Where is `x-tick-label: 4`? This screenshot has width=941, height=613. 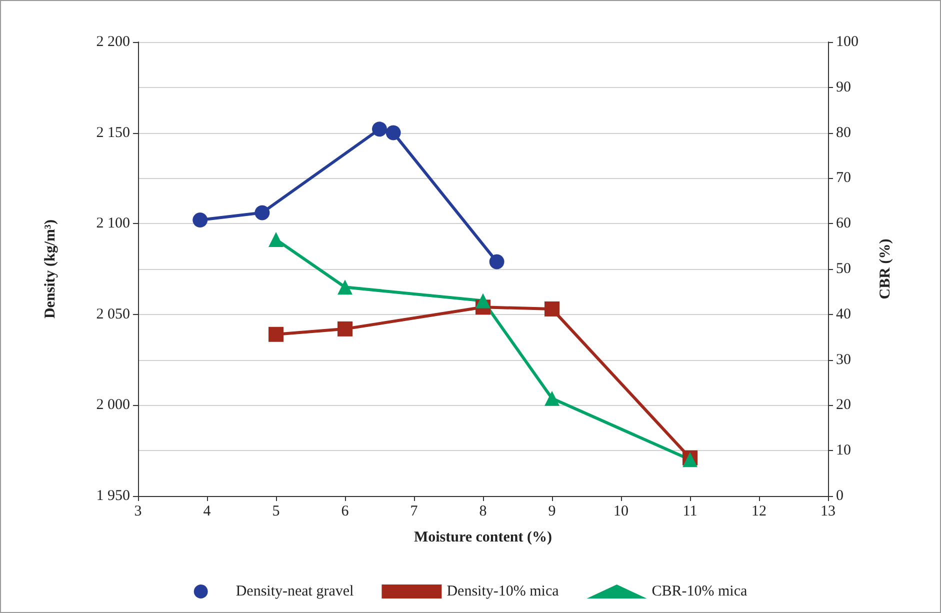
x-tick-label: 4 is located at coordinates (207, 512).